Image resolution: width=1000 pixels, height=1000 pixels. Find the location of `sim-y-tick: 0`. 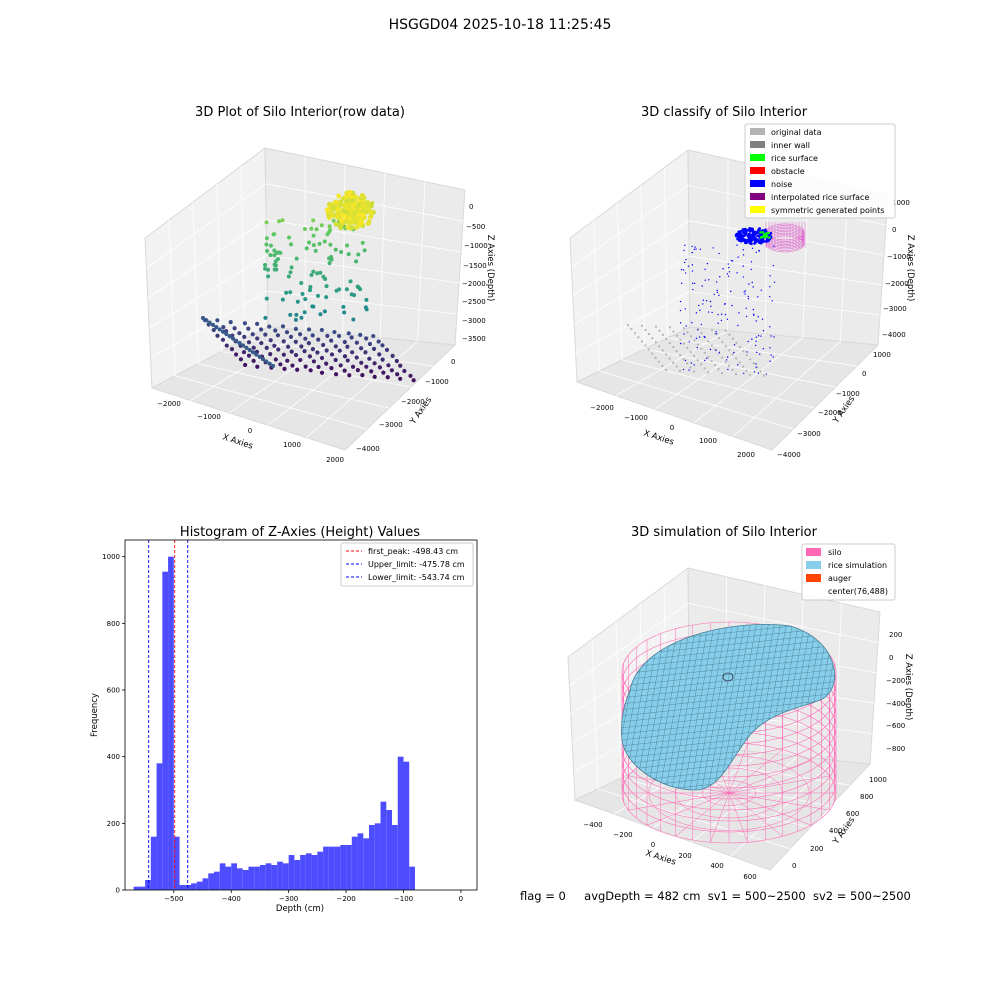

sim-y-tick: 0 is located at coordinates (794, 866).